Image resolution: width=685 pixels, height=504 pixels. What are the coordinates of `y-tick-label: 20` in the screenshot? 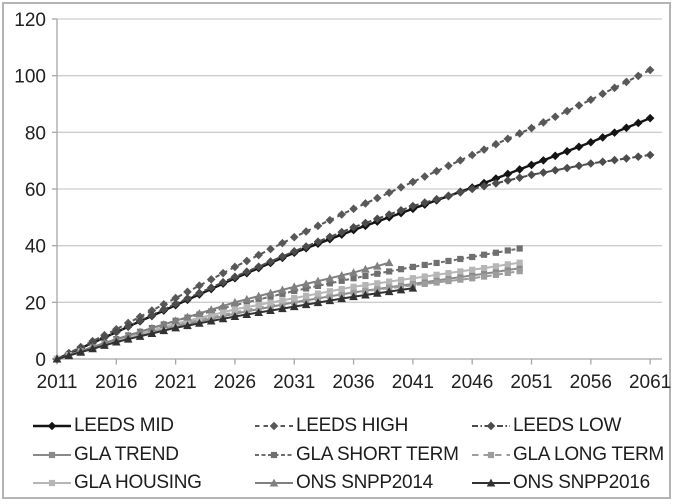 It's located at (35, 303).